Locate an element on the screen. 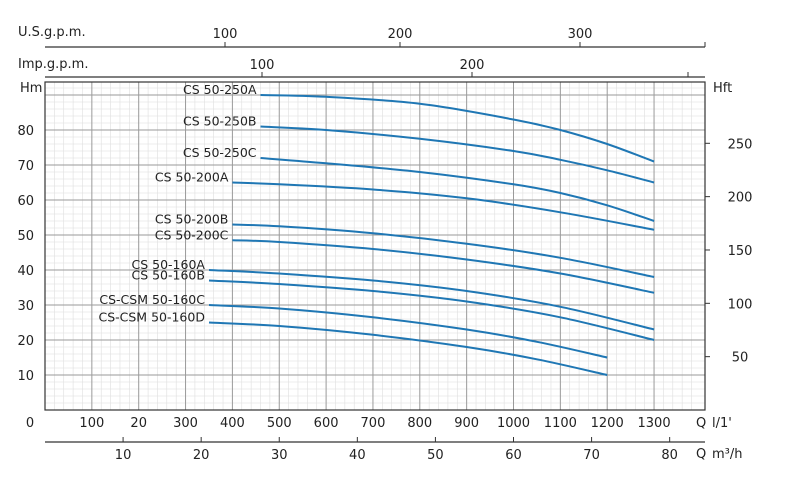 The image size is (800, 500). curve-cs-50-250c is located at coordinates (457, 189).